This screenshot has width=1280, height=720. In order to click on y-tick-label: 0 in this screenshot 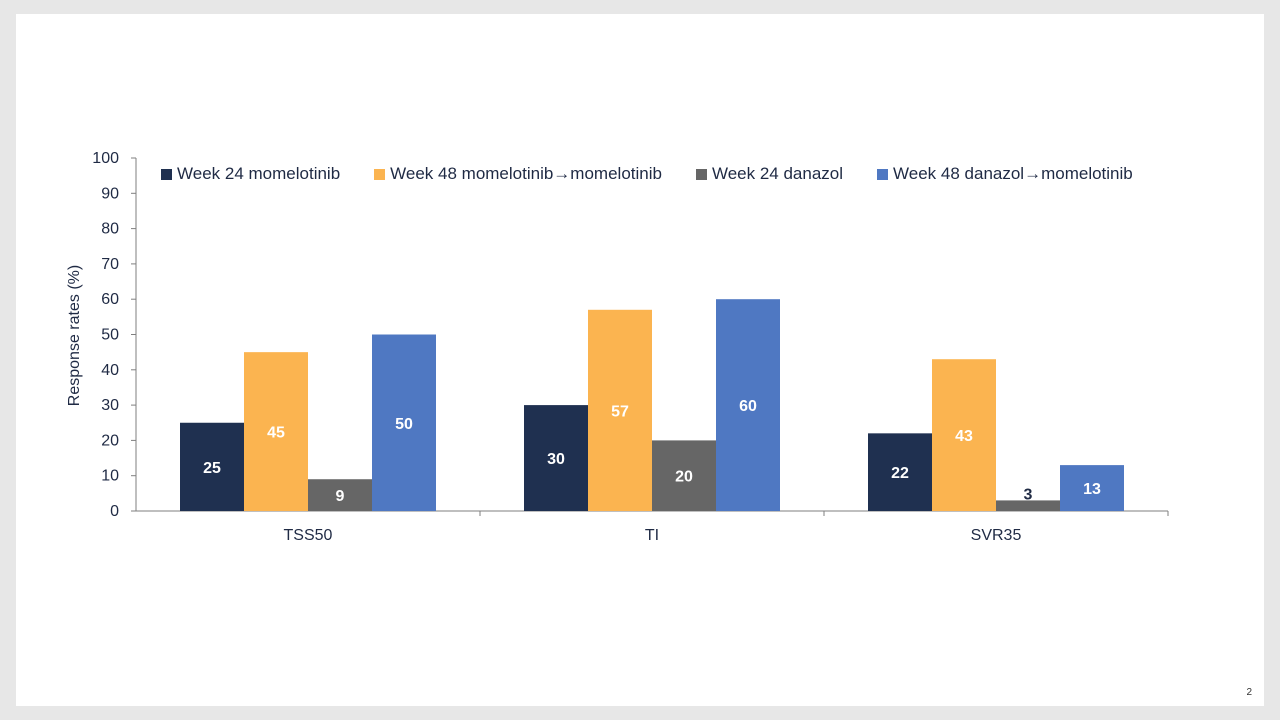, I will do `click(114, 511)`.